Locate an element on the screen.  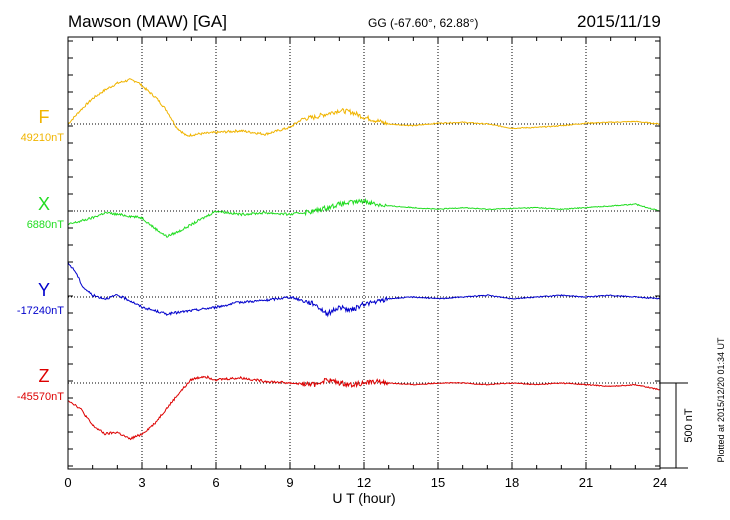
x-axis-label: U T (hour) is located at coordinates (363, 498).